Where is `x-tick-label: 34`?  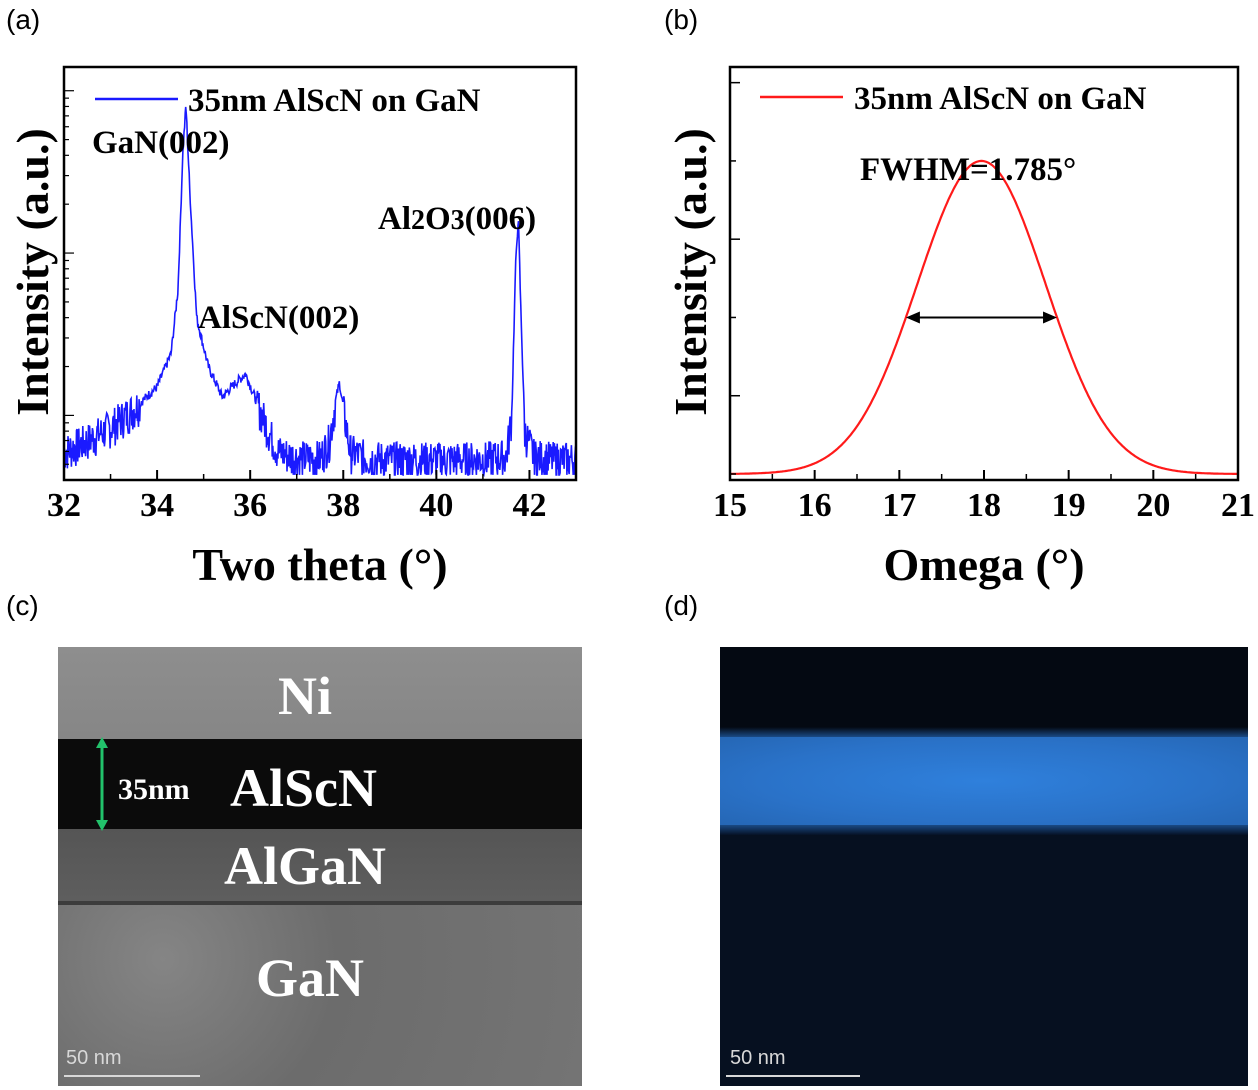
x-tick-label: 34 is located at coordinates (157, 505).